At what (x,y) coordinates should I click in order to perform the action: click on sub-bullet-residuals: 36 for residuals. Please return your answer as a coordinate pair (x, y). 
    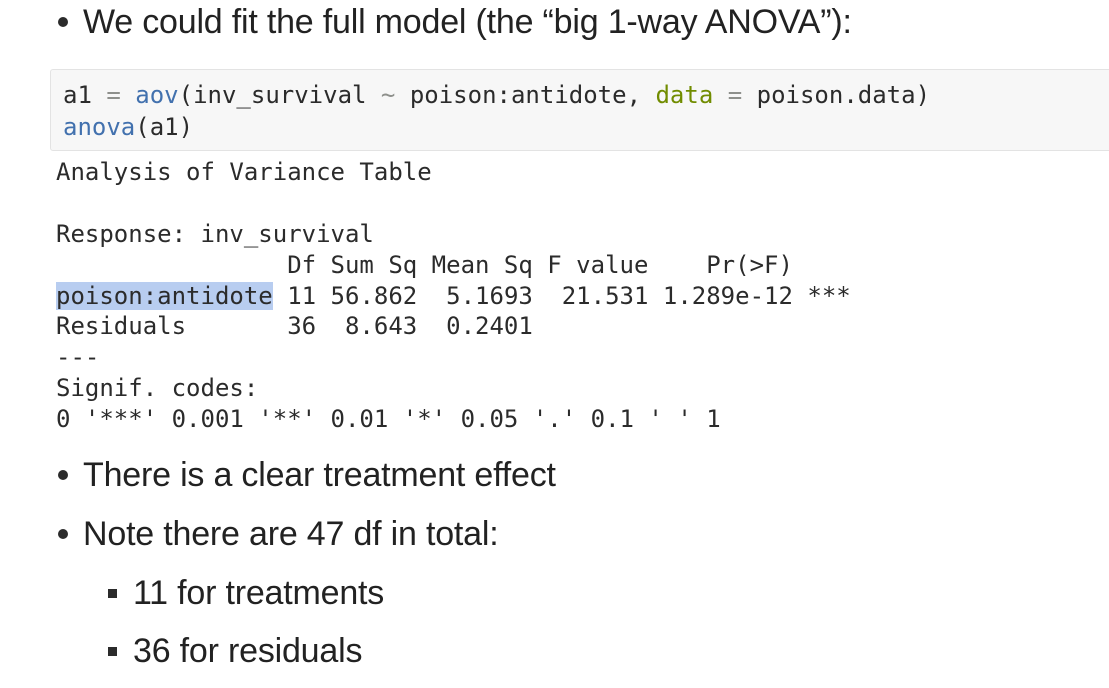
    Looking at the image, I should click on (235, 651).